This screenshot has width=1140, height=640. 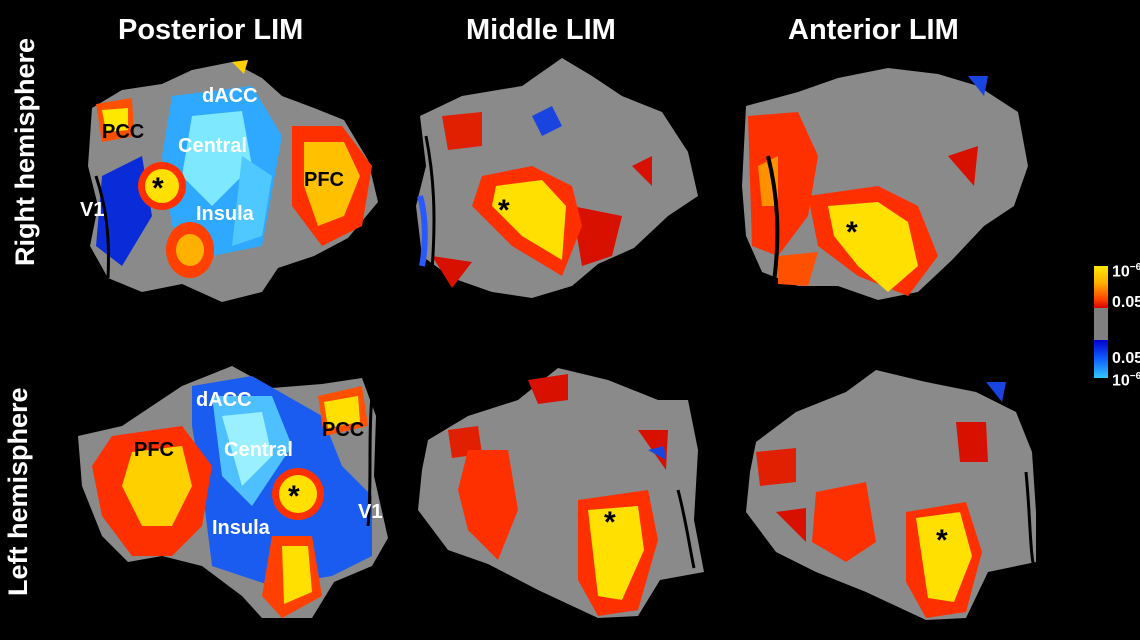 What do you see at coordinates (231, 186) in the screenshot?
I see `brain-map-right-posterior: PCC dACC Central PFC V1 Insula *` at bounding box center [231, 186].